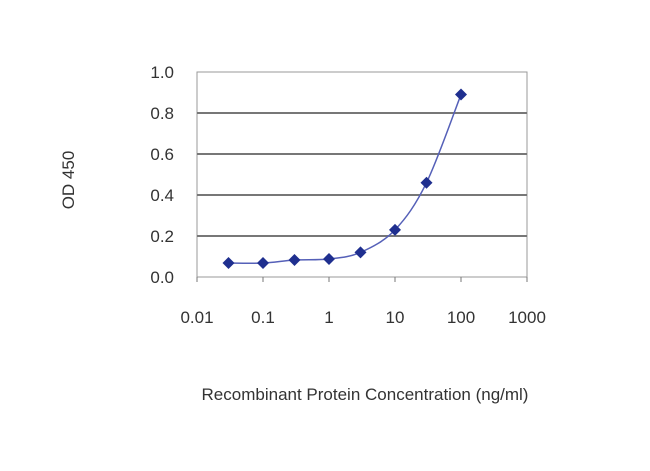 The image size is (650, 471). What do you see at coordinates (162, 195) in the screenshot?
I see `y-tick-label: 0.4` at bounding box center [162, 195].